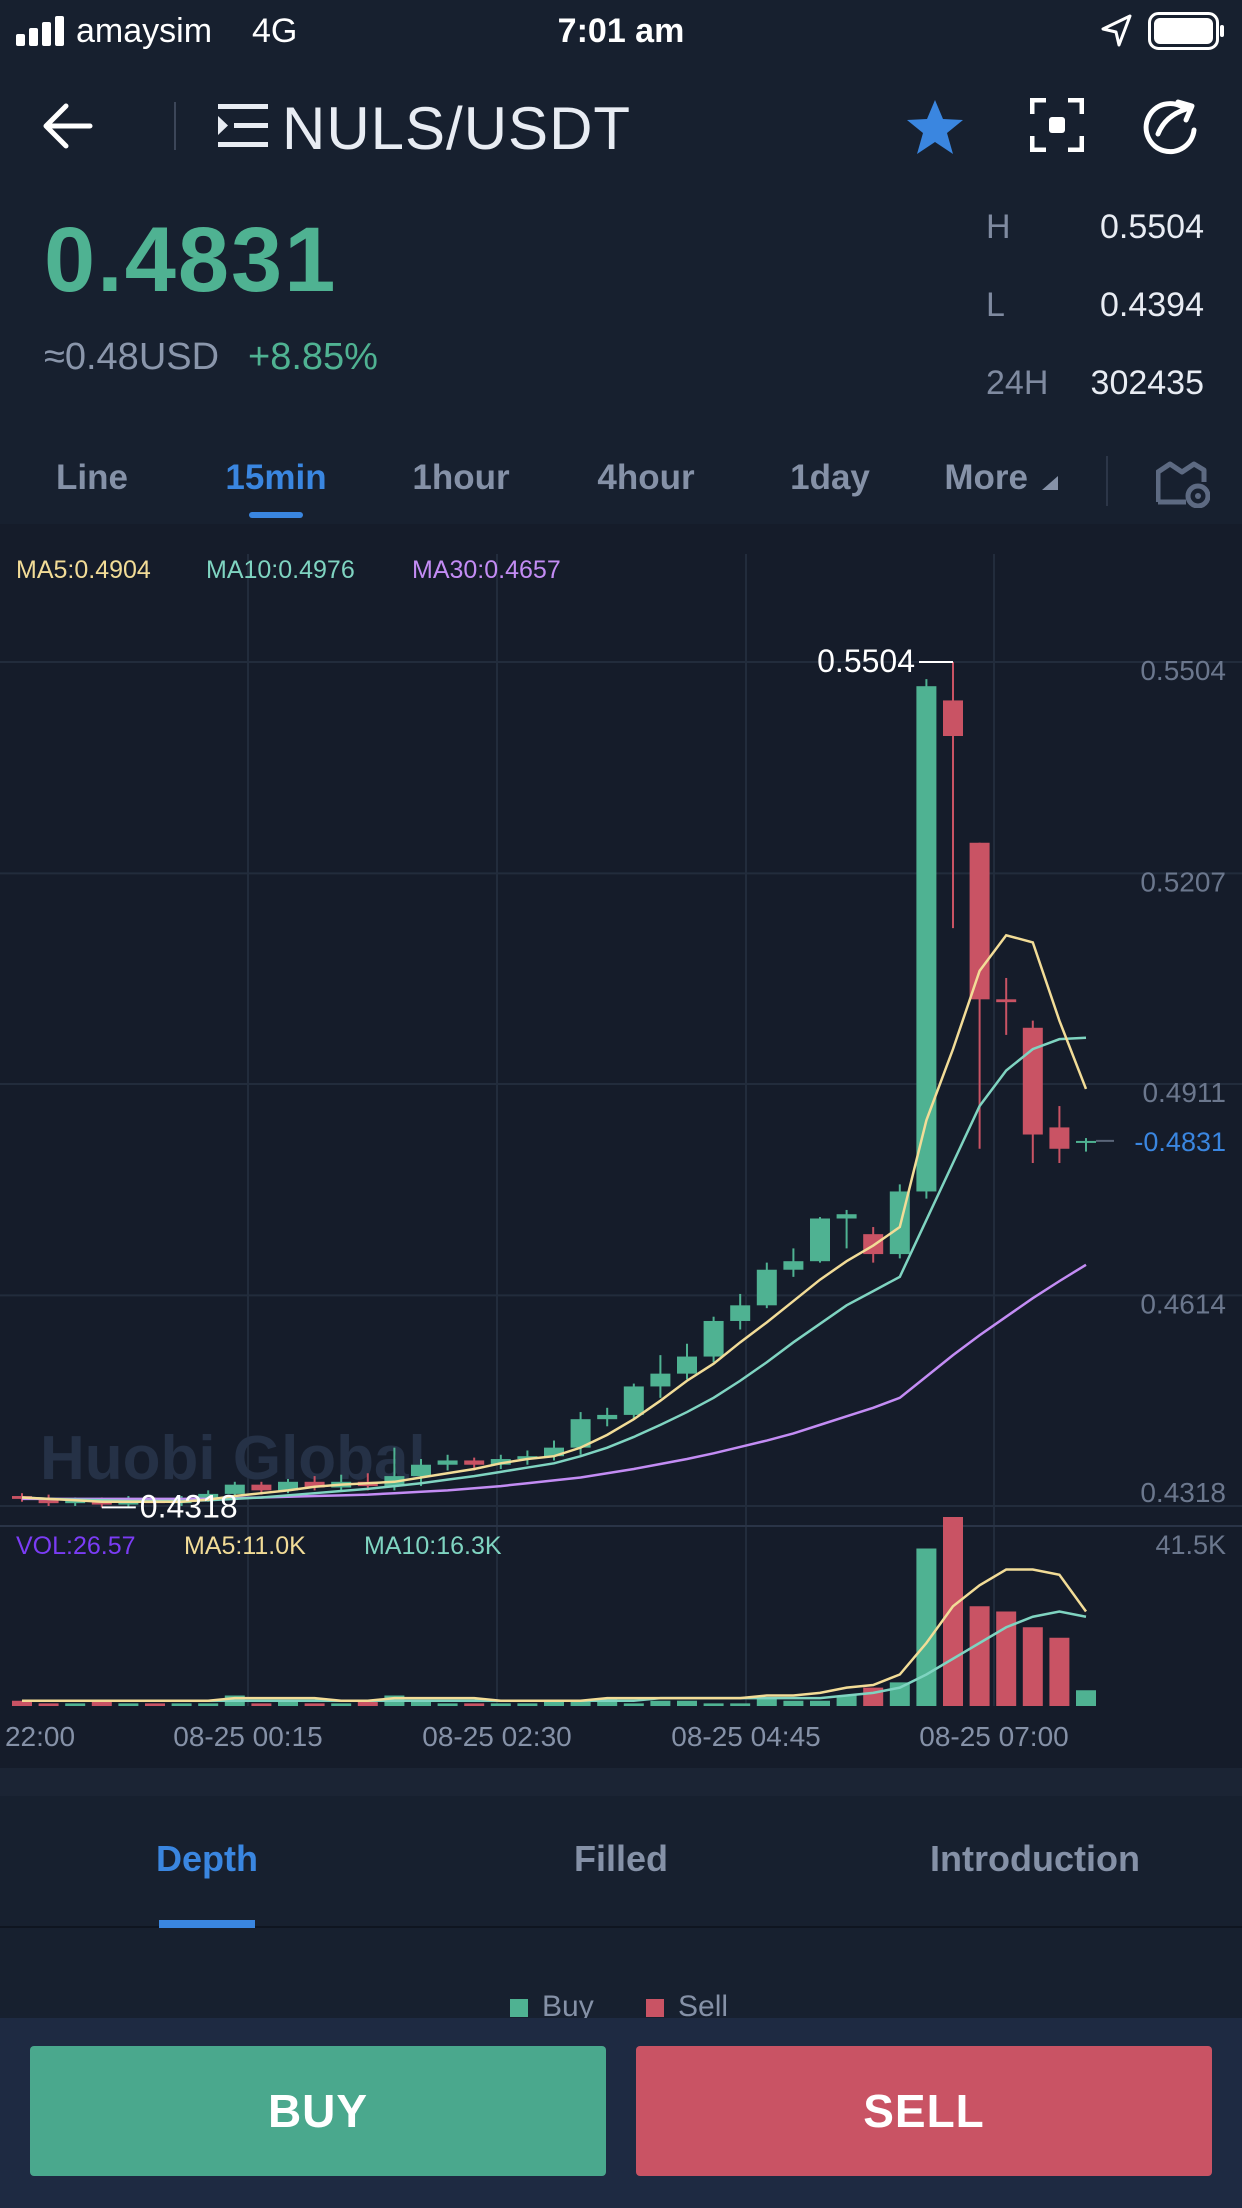 This screenshot has width=1242, height=2208. Describe the element at coordinates (461, 477) in the screenshot. I see `tab-1hour: 1hour` at that location.